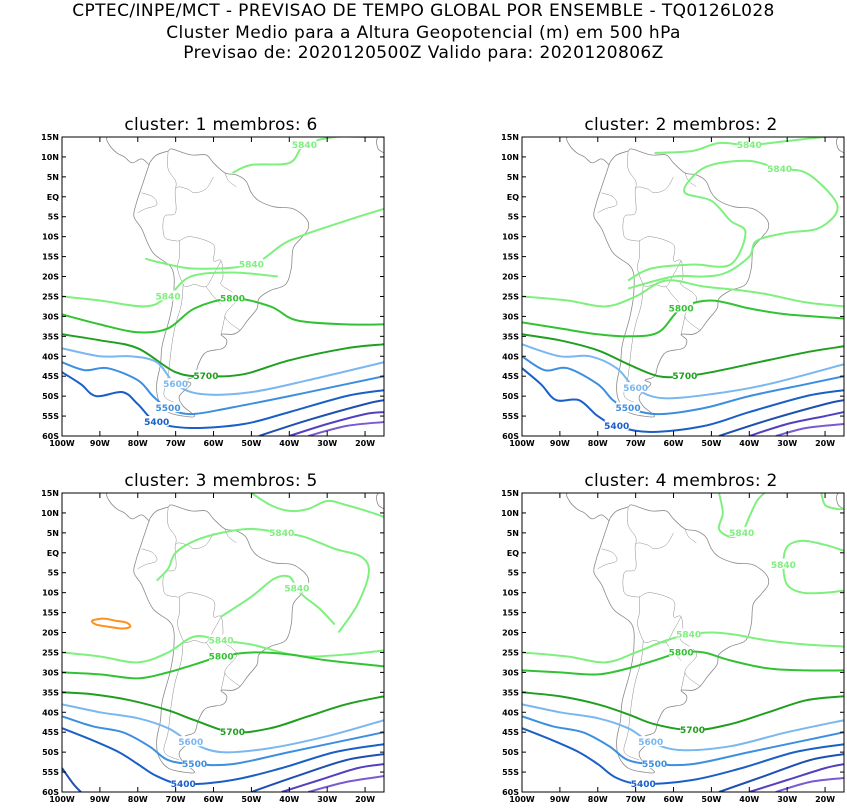 Image resolution: width=847 pixels, height=812 pixels. I want to click on coastline-south-america, so click(221, 283).